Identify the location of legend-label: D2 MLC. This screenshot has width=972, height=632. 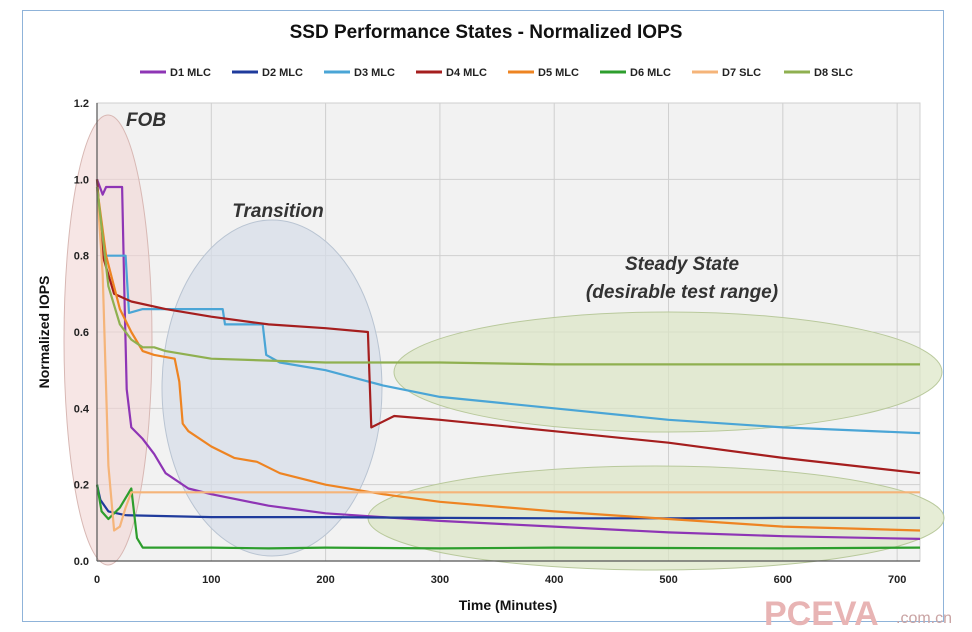
(282, 73).